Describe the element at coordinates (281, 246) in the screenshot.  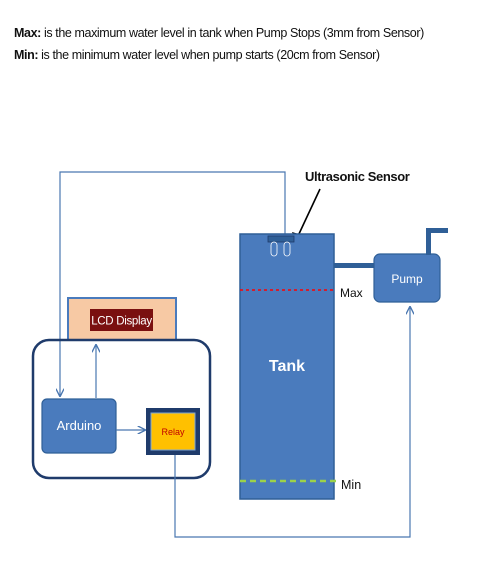
I see `ultrasonic-sensor` at that location.